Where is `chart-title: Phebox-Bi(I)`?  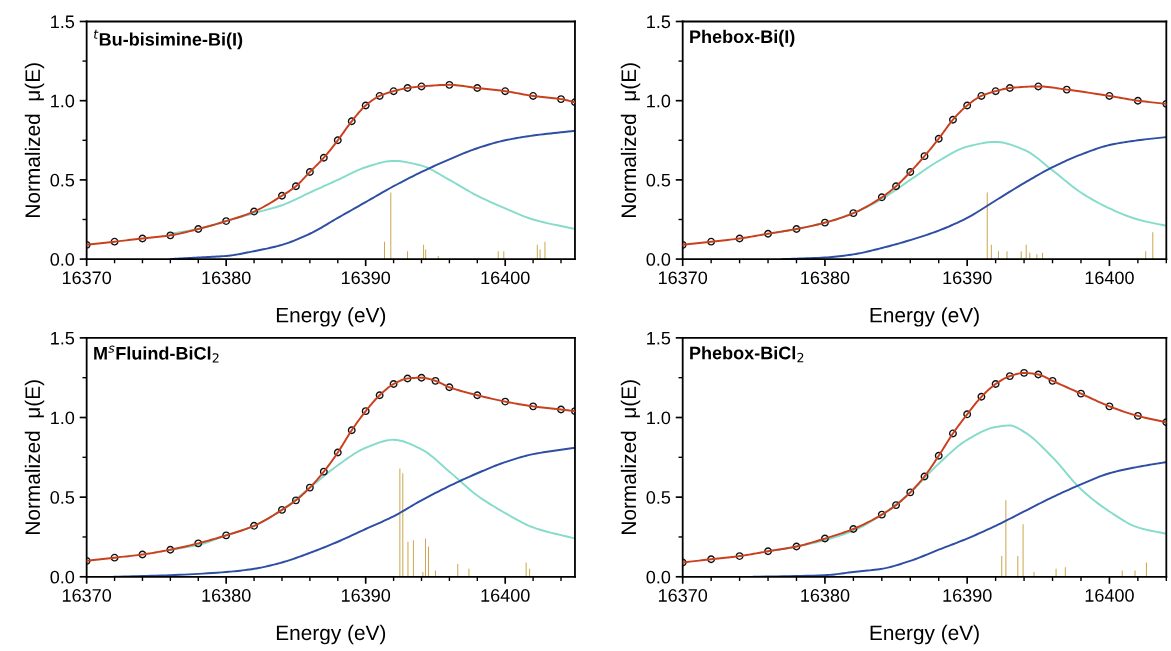
chart-title: Phebox-Bi(I) is located at coordinates (742, 38).